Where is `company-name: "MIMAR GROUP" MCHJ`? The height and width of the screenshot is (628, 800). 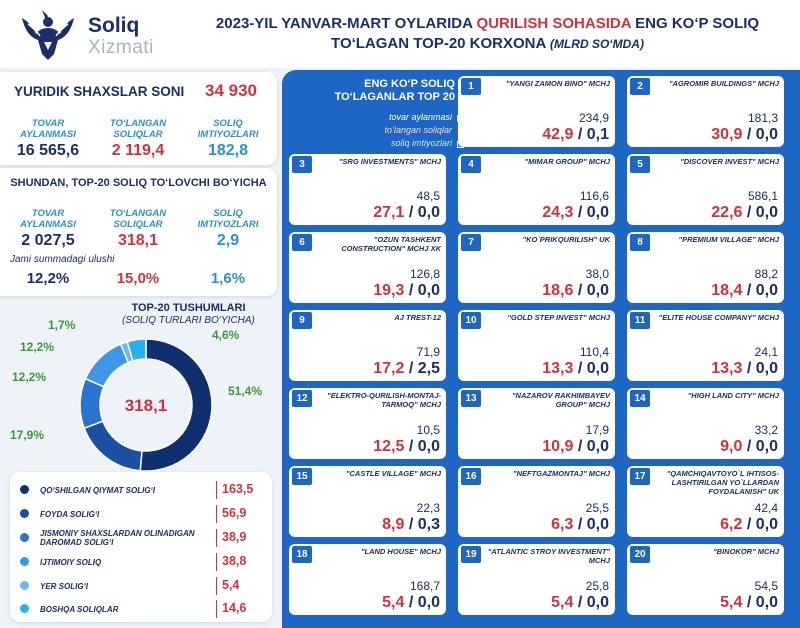
company-name: "MIMAR GROUP" MCHJ is located at coordinates (567, 161).